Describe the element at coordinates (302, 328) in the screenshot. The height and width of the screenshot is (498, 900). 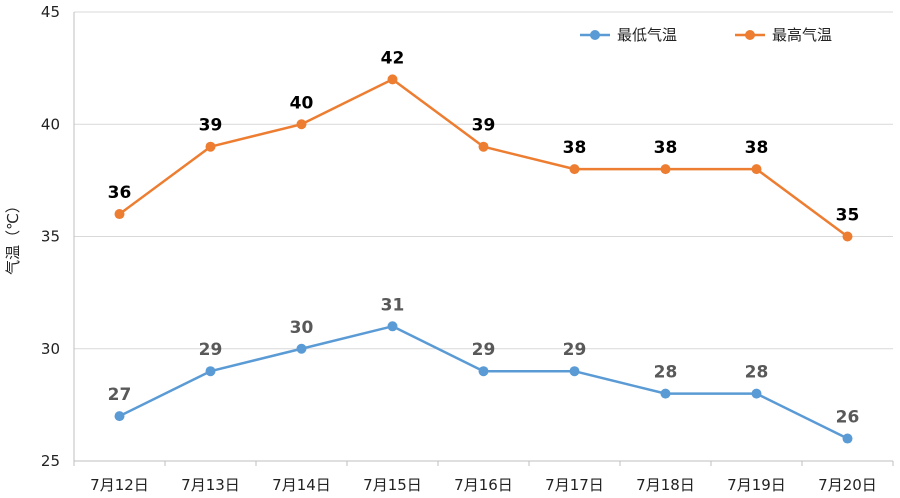
I see `data-label: 30` at that location.